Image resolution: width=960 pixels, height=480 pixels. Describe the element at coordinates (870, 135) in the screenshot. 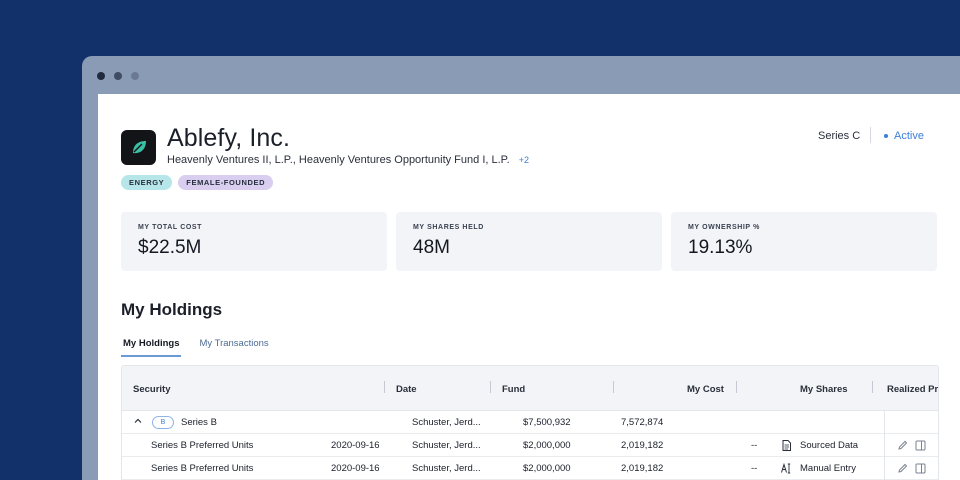

I see `header-divider` at that location.